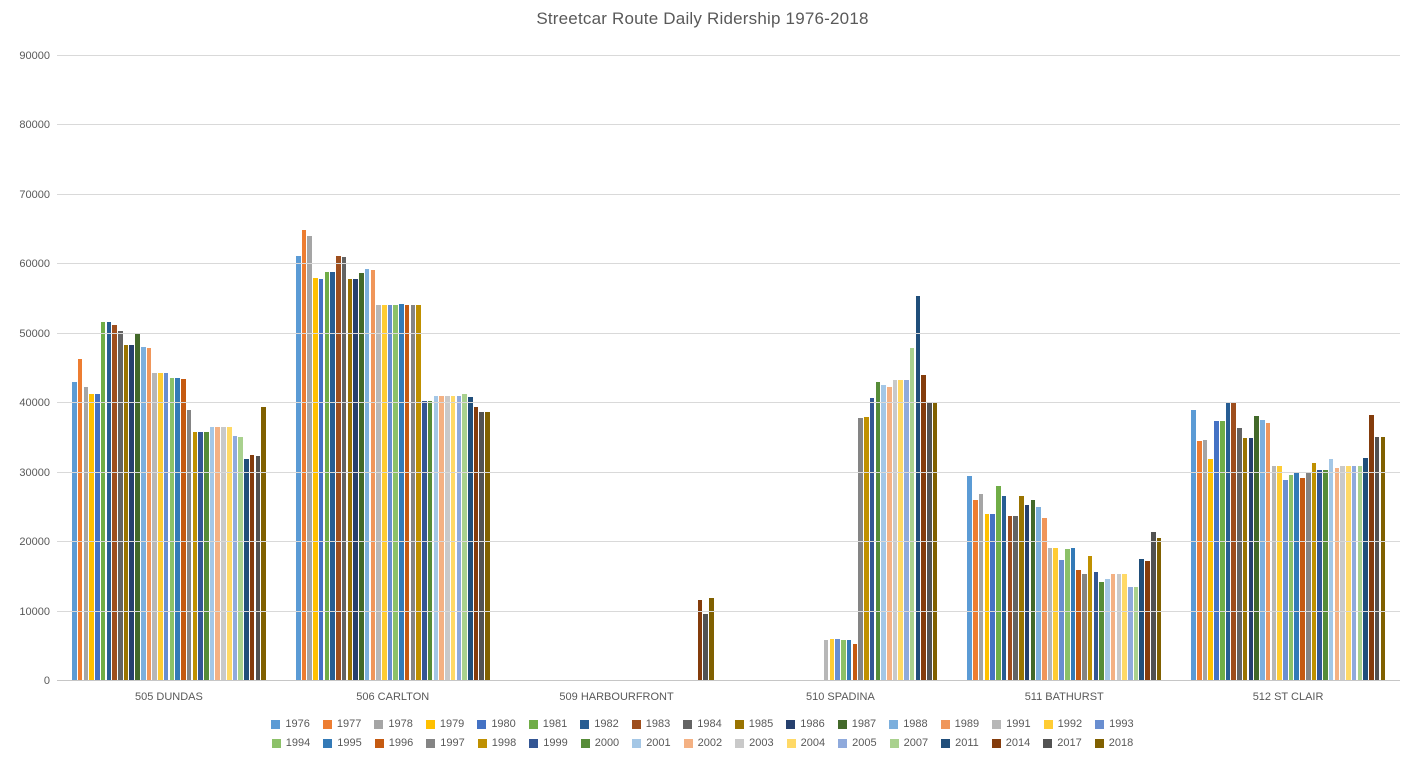 The height and width of the screenshot is (773, 1405). Describe the element at coordinates (413, 492) in the screenshot. I see `bar-506-carlton-1997` at that location.